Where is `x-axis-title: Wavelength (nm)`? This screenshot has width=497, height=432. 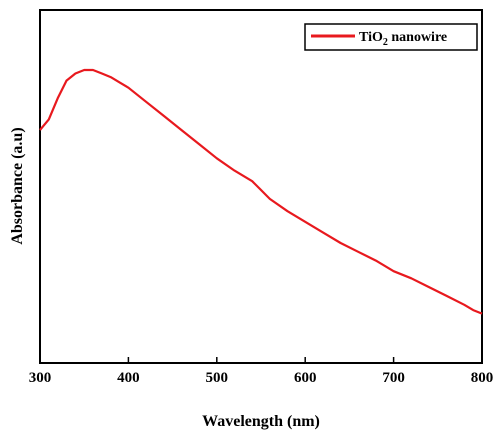
x-axis-title: Wavelength (nm) is located at coordinates (261, 421).